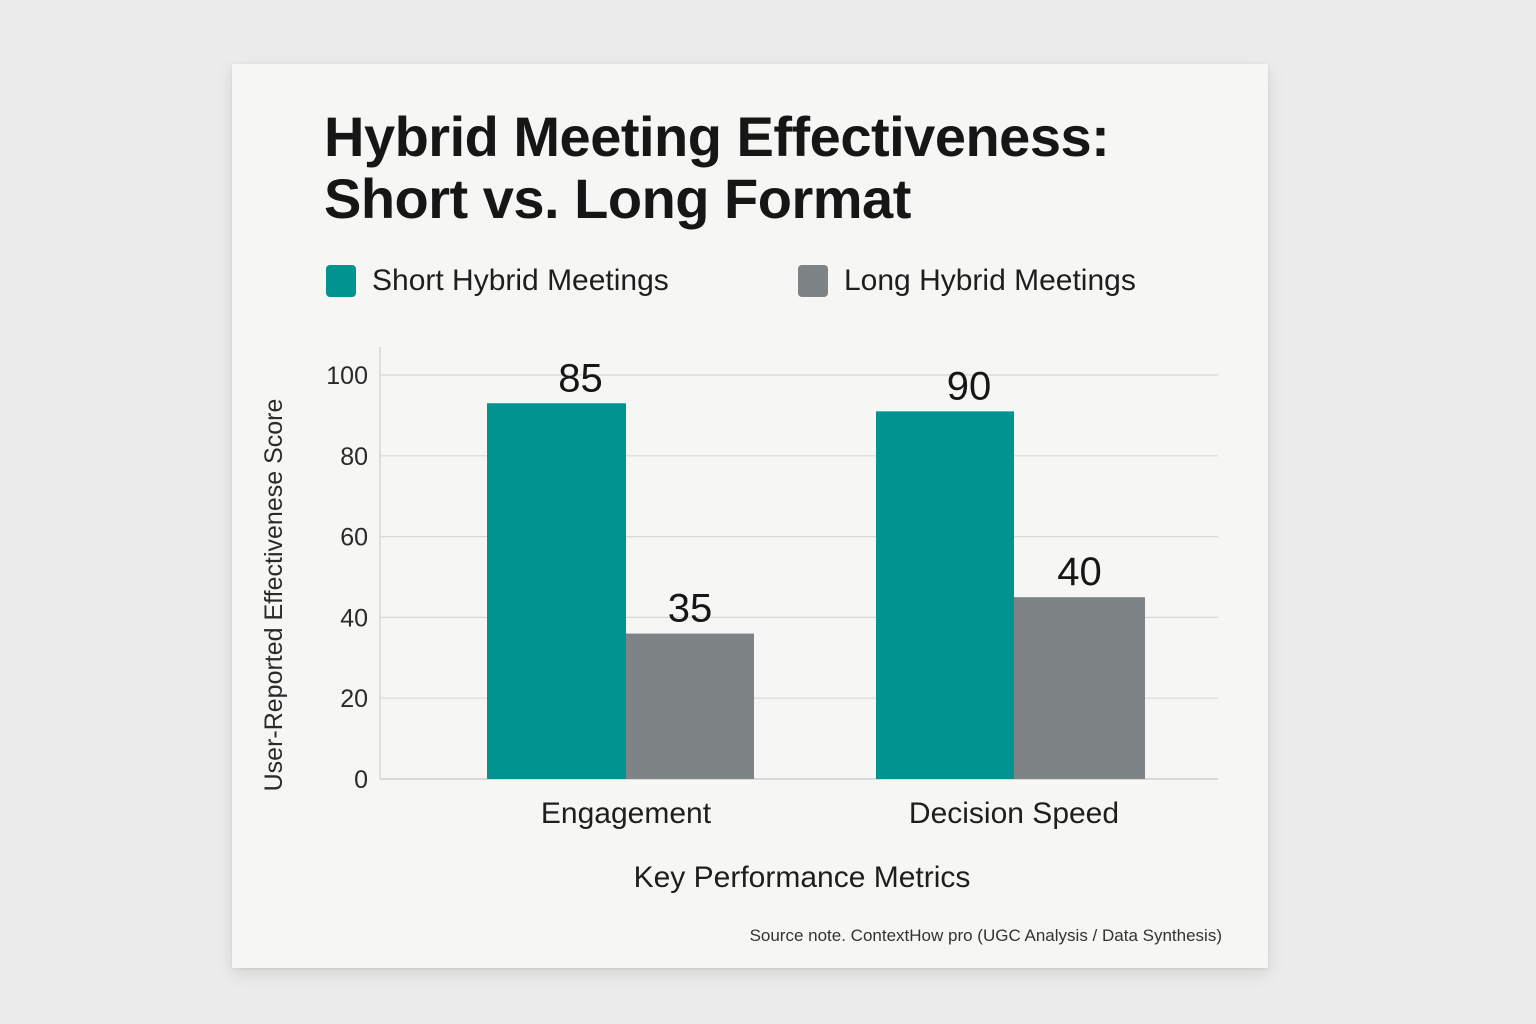 The height and width of the screenshot is (1024, 1536). I want to click on x-axis-title: Key Performance Metrics, so click(802, 877).